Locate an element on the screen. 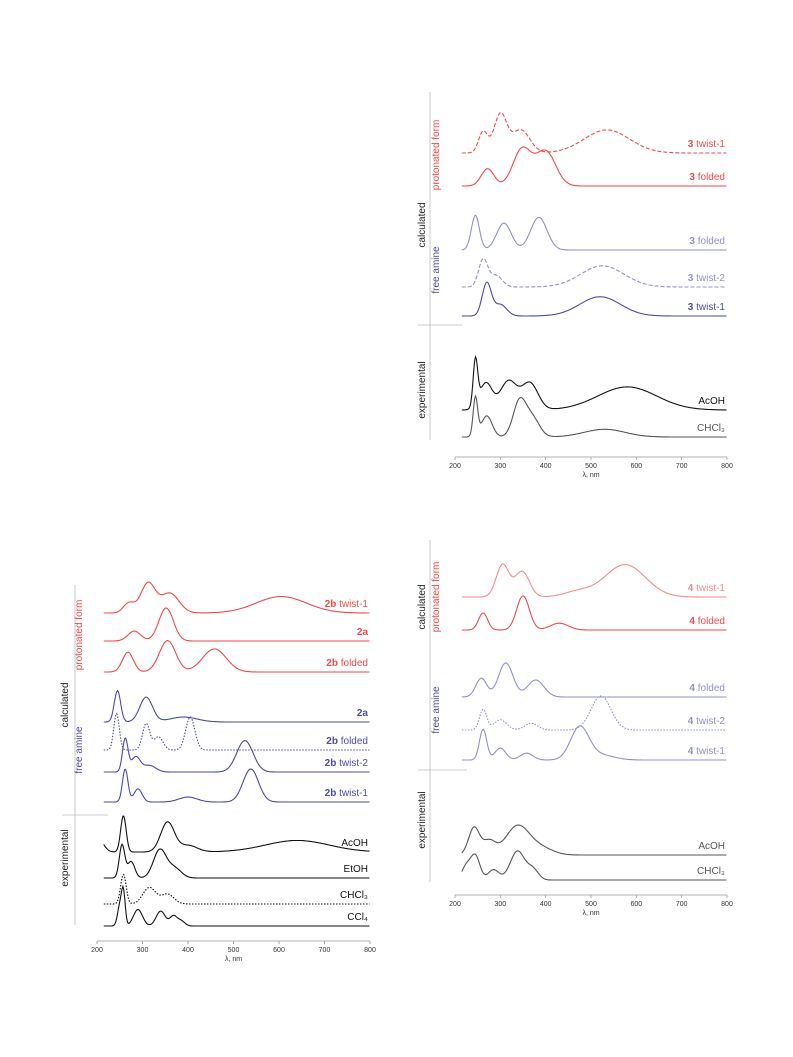 Image resolution: width=793 pixels, height=1057 pixels. series-label: CCl₄ is located at coordinates (357, 917).